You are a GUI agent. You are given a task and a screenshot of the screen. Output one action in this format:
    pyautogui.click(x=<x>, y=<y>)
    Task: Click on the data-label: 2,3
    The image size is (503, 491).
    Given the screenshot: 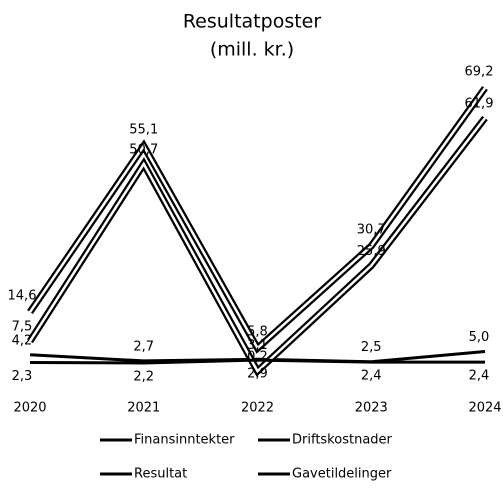 What is the action you would take?
    pyautogui.click(x=22, y=376)
    